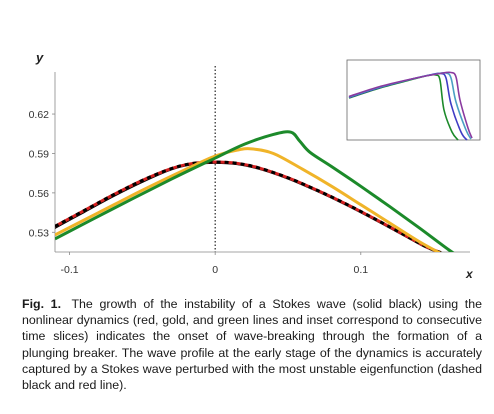 This screenshot has width=494, height=414. What do you see at coordinates (410, 105) in the screenshot?
I see `inset-series-purple` at bounding box center [410, 105].